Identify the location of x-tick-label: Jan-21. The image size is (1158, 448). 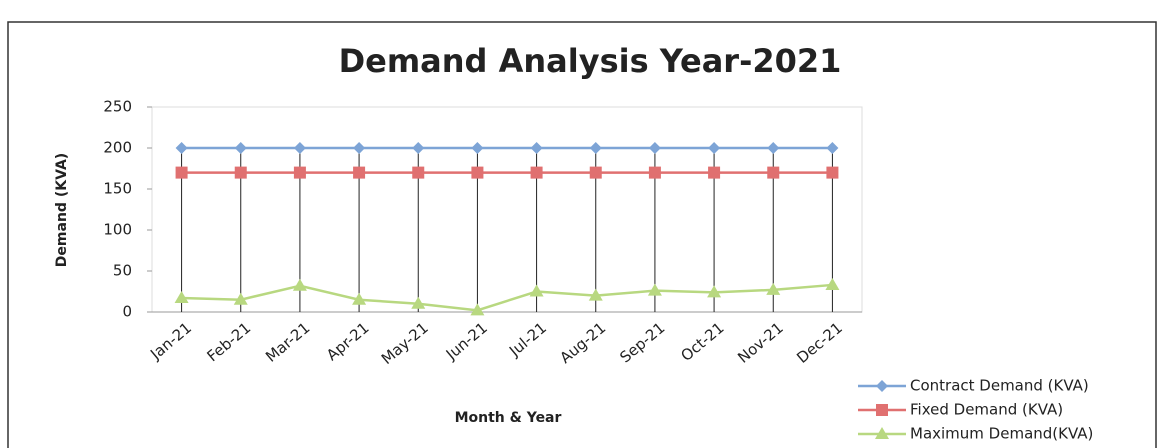
(170, 341).